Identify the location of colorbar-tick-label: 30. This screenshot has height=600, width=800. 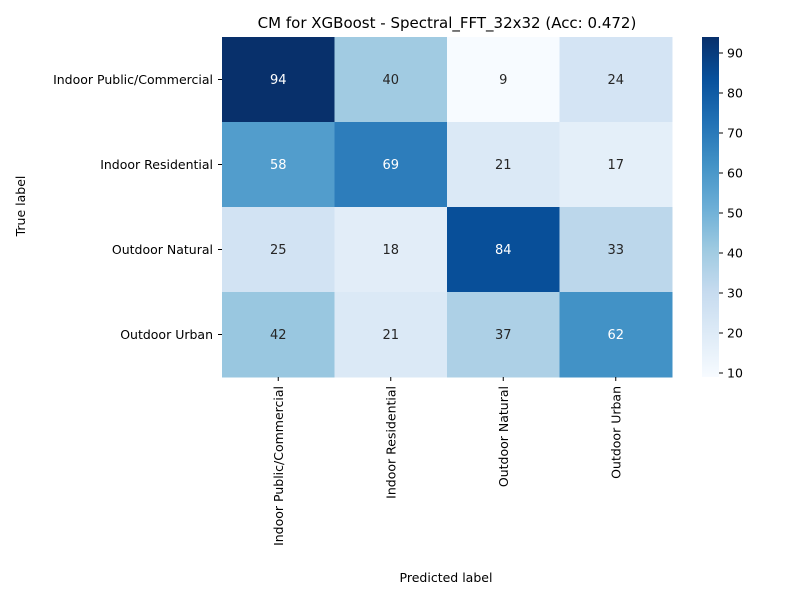
(735, 293).